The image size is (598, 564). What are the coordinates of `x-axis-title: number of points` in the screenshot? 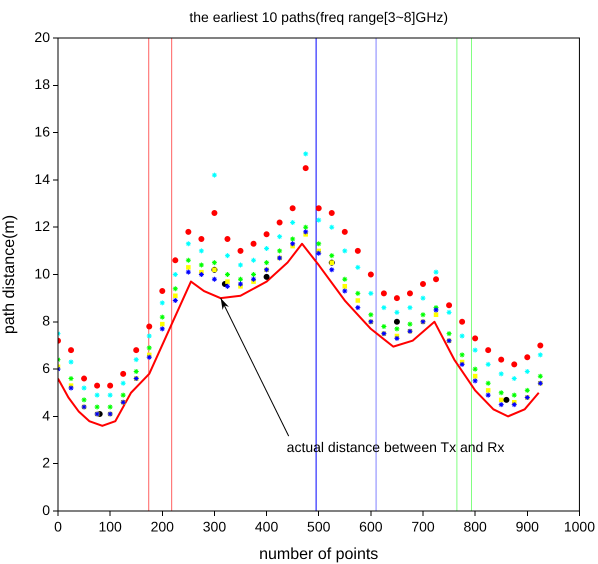 It's located at (318, 554).